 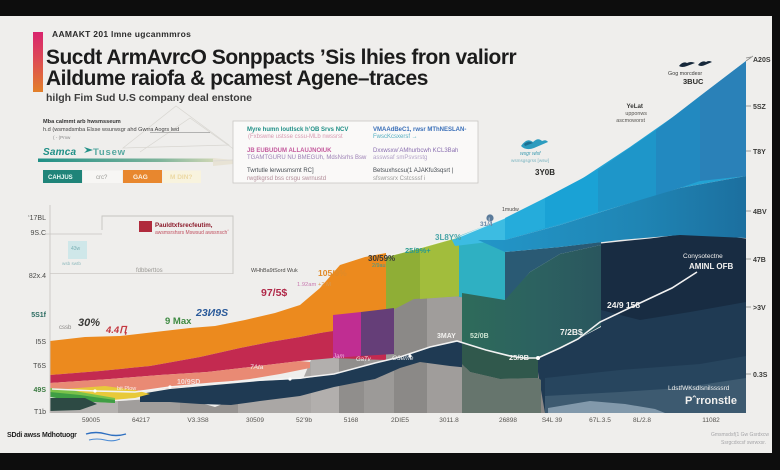 I want to click on svg-text: Pauldtxfsrecfeutim,, so click(x=184, y=225).